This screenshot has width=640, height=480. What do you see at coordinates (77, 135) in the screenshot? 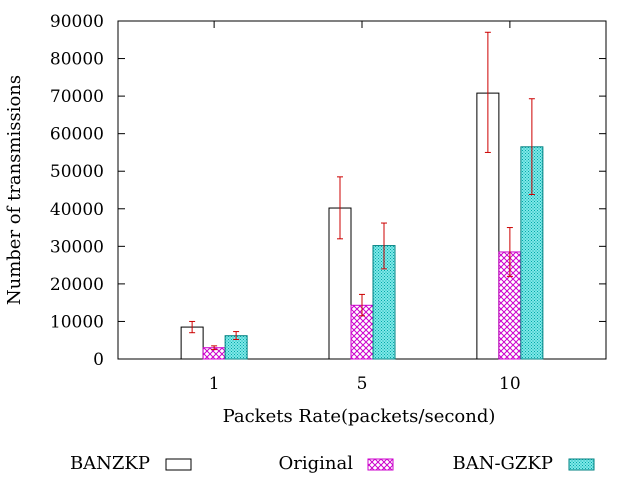
I see `y-tick-label: 60000` at bounding box center [77, 135].